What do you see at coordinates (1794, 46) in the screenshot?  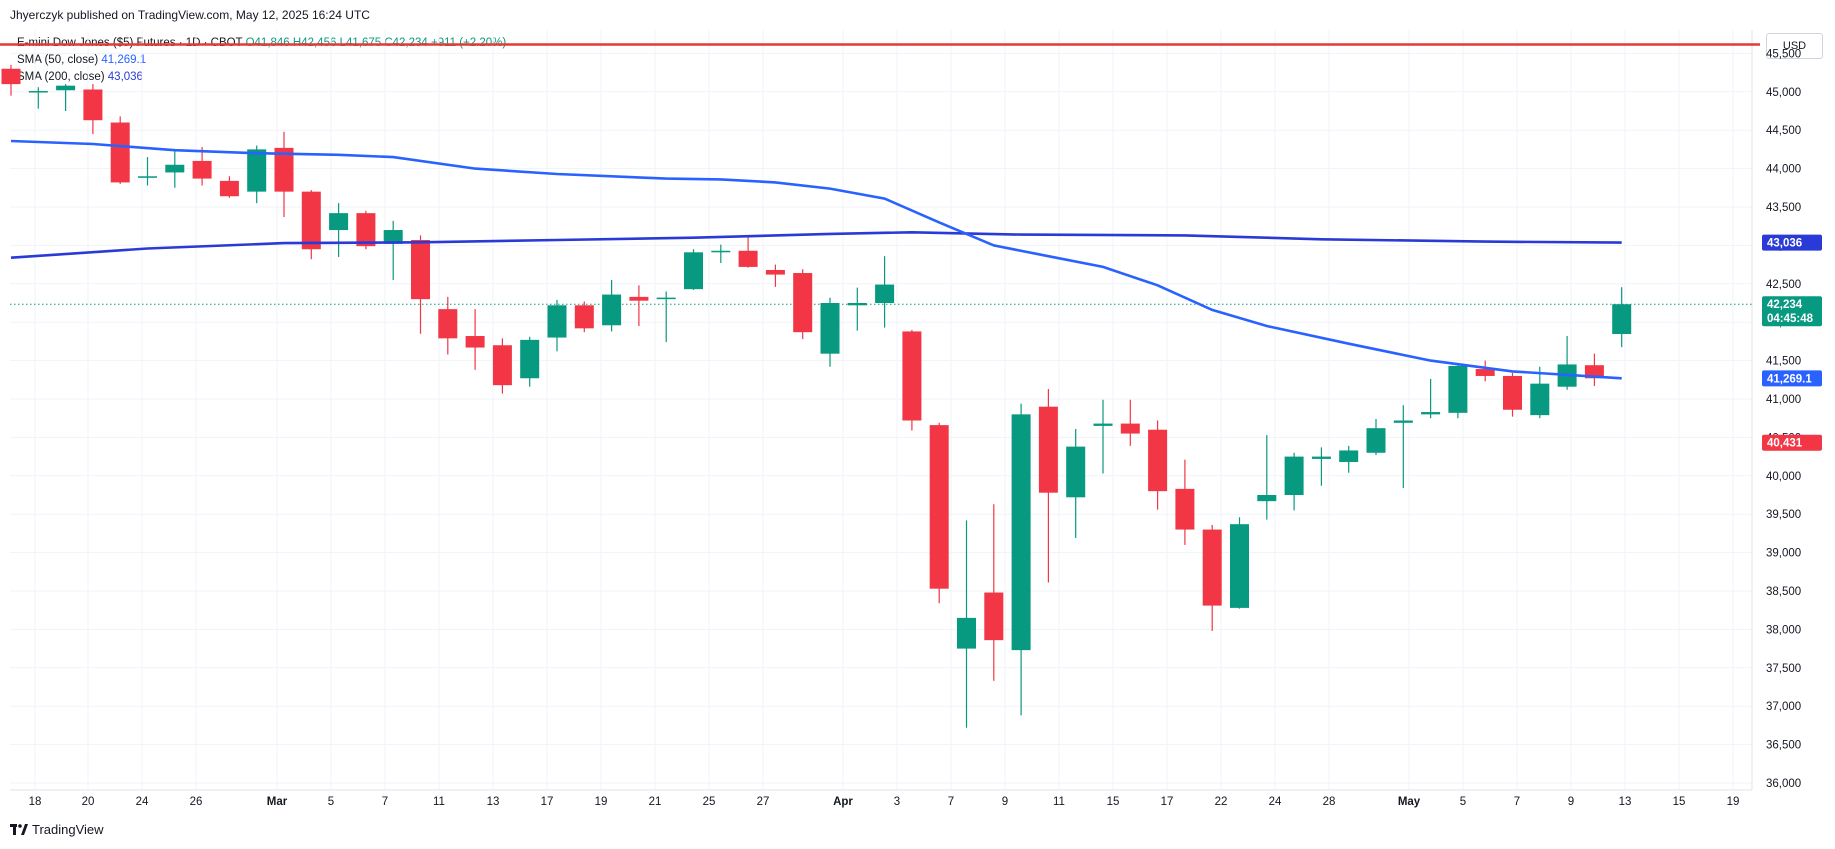 I see `currency-button: USD` at bounding box center [1794, 46].